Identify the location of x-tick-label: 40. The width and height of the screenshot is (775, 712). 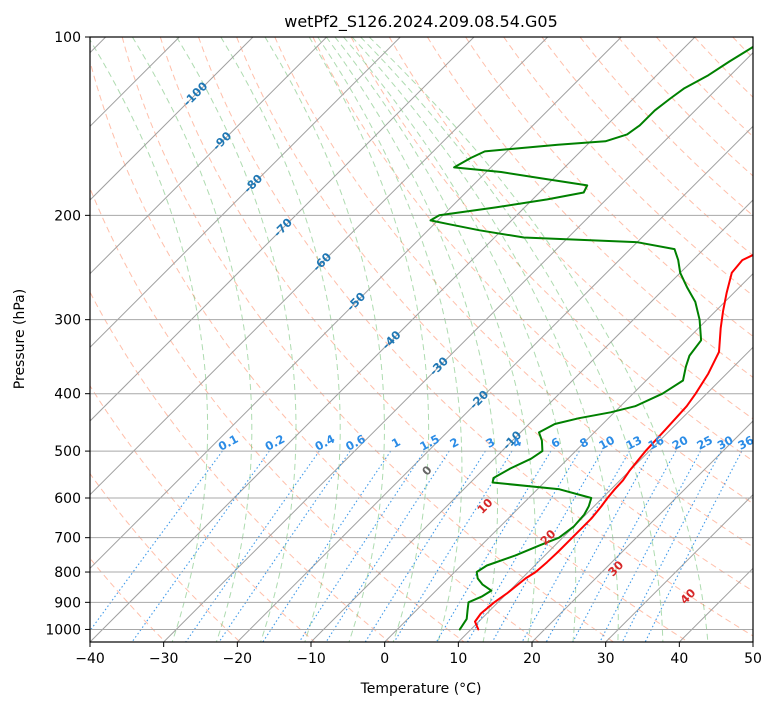
(679, 659).